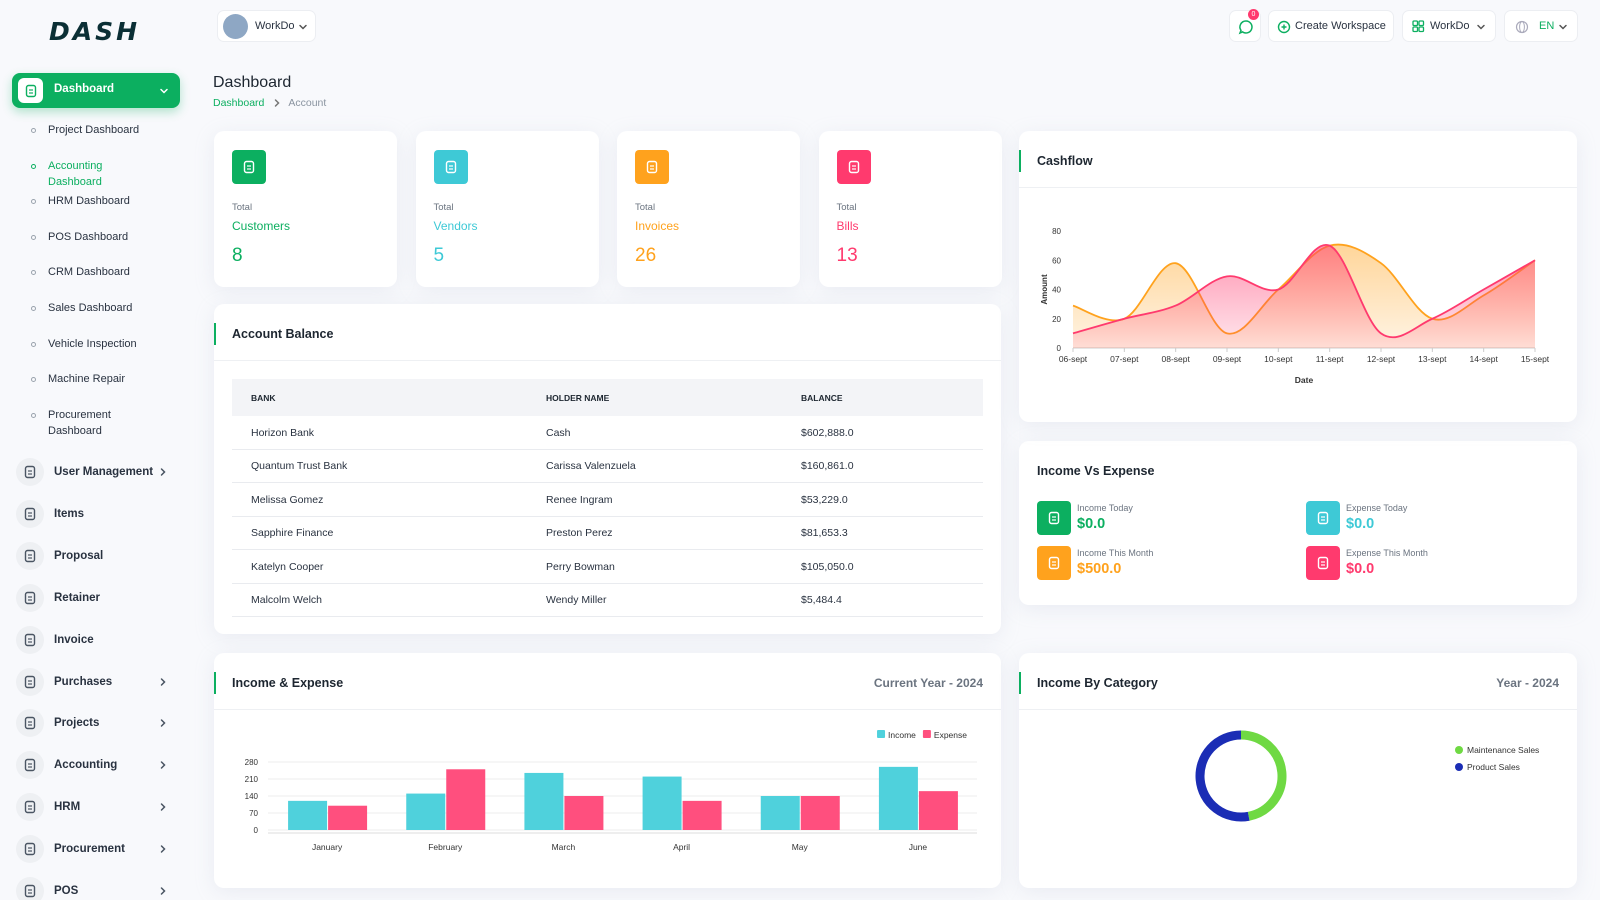 Image resolution: width=1600 pixels, height=900 pixels. What do you see at coordinates (1483, 359) in the screenshot?
I see `x-tick-label: 14-sept` at bounding box center [1483, 359].